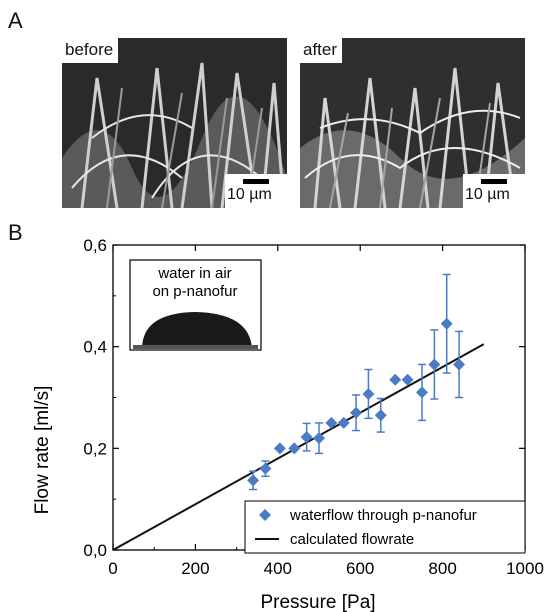 Image resolution: width=552 pixels, height=612 pixels. I want to click on inset: water in air on p-nanofur, so click(195, 305).